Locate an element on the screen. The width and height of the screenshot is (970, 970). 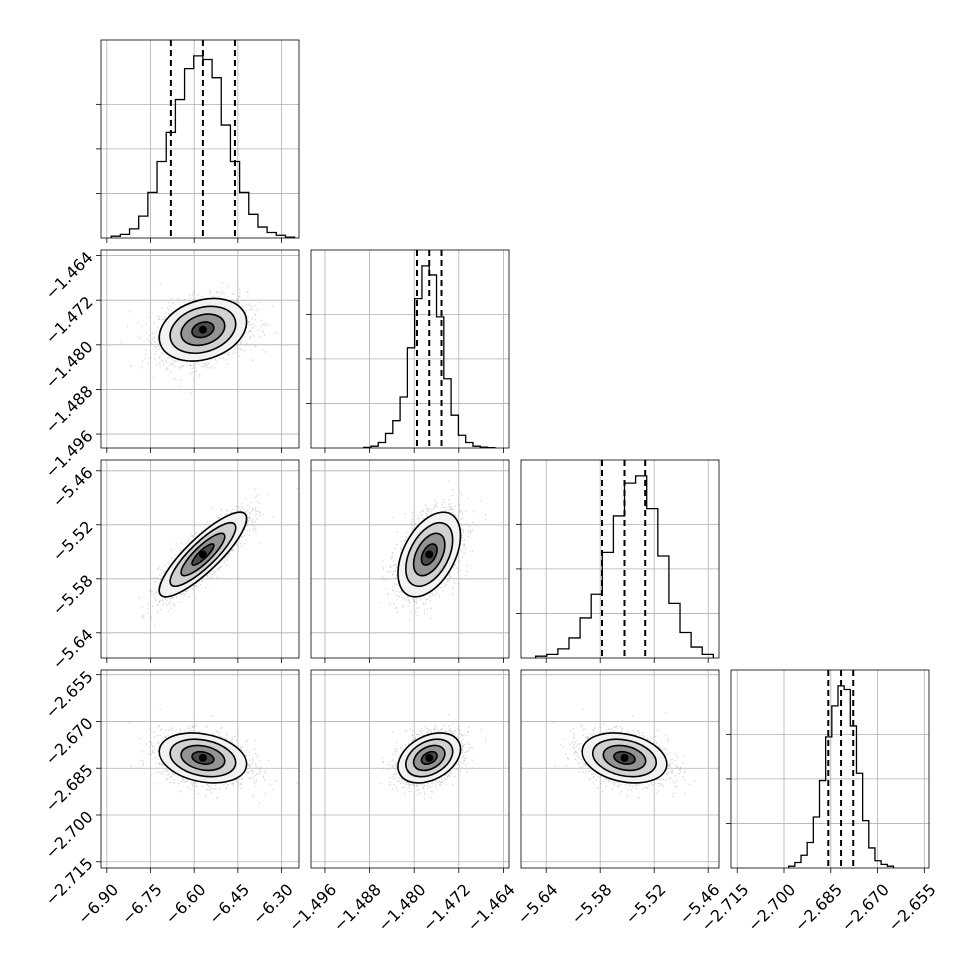
y-tick-label-3-2: −2.685 is located at coordinates (68, 787).